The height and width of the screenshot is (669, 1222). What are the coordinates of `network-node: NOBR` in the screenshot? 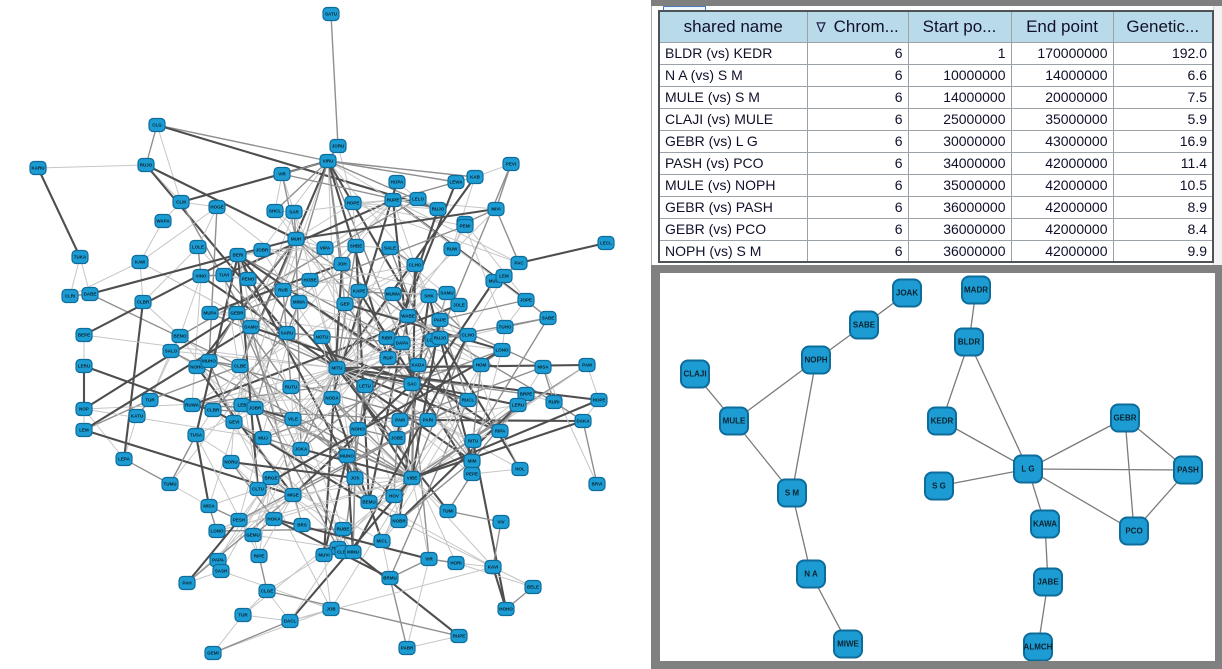 It's located at (399, 521).